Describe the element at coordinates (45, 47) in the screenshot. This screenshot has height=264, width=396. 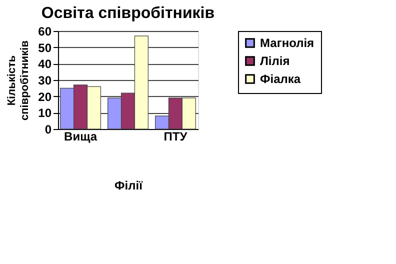
I see `y-tick-label: 50` at that location.